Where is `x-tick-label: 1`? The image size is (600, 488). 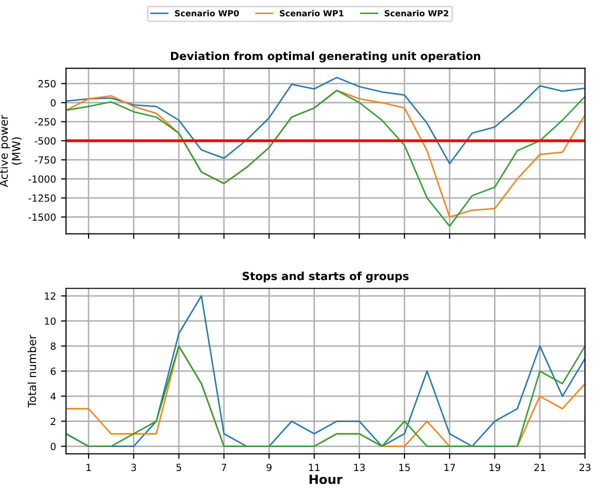 x-tick-label: 1 is located at coordinates (88, 467).